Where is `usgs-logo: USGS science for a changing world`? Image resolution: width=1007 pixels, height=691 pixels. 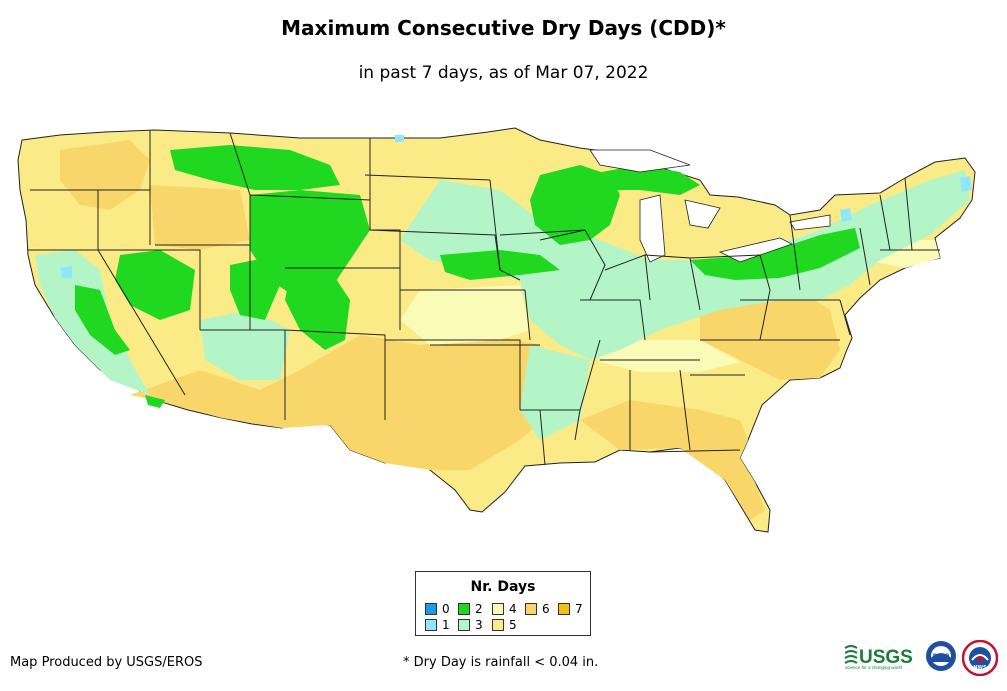
usgs-logo: USGS science for a changing world is located at coordinates (878, 657).